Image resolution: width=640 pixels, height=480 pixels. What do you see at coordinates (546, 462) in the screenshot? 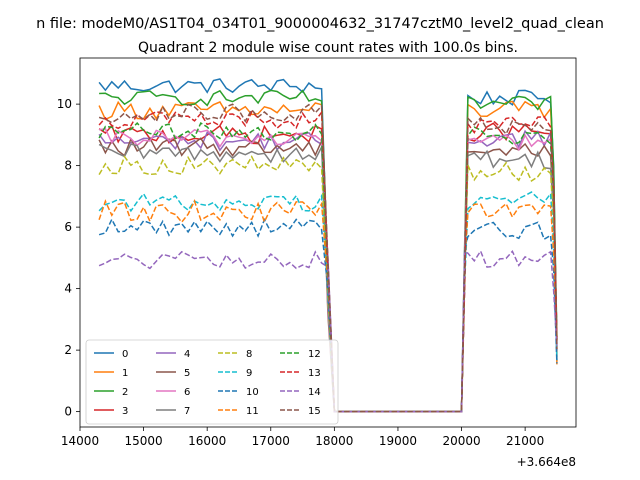
I see `x-axis-offset-label: +3.664e8` at bounding box center [546, 462].